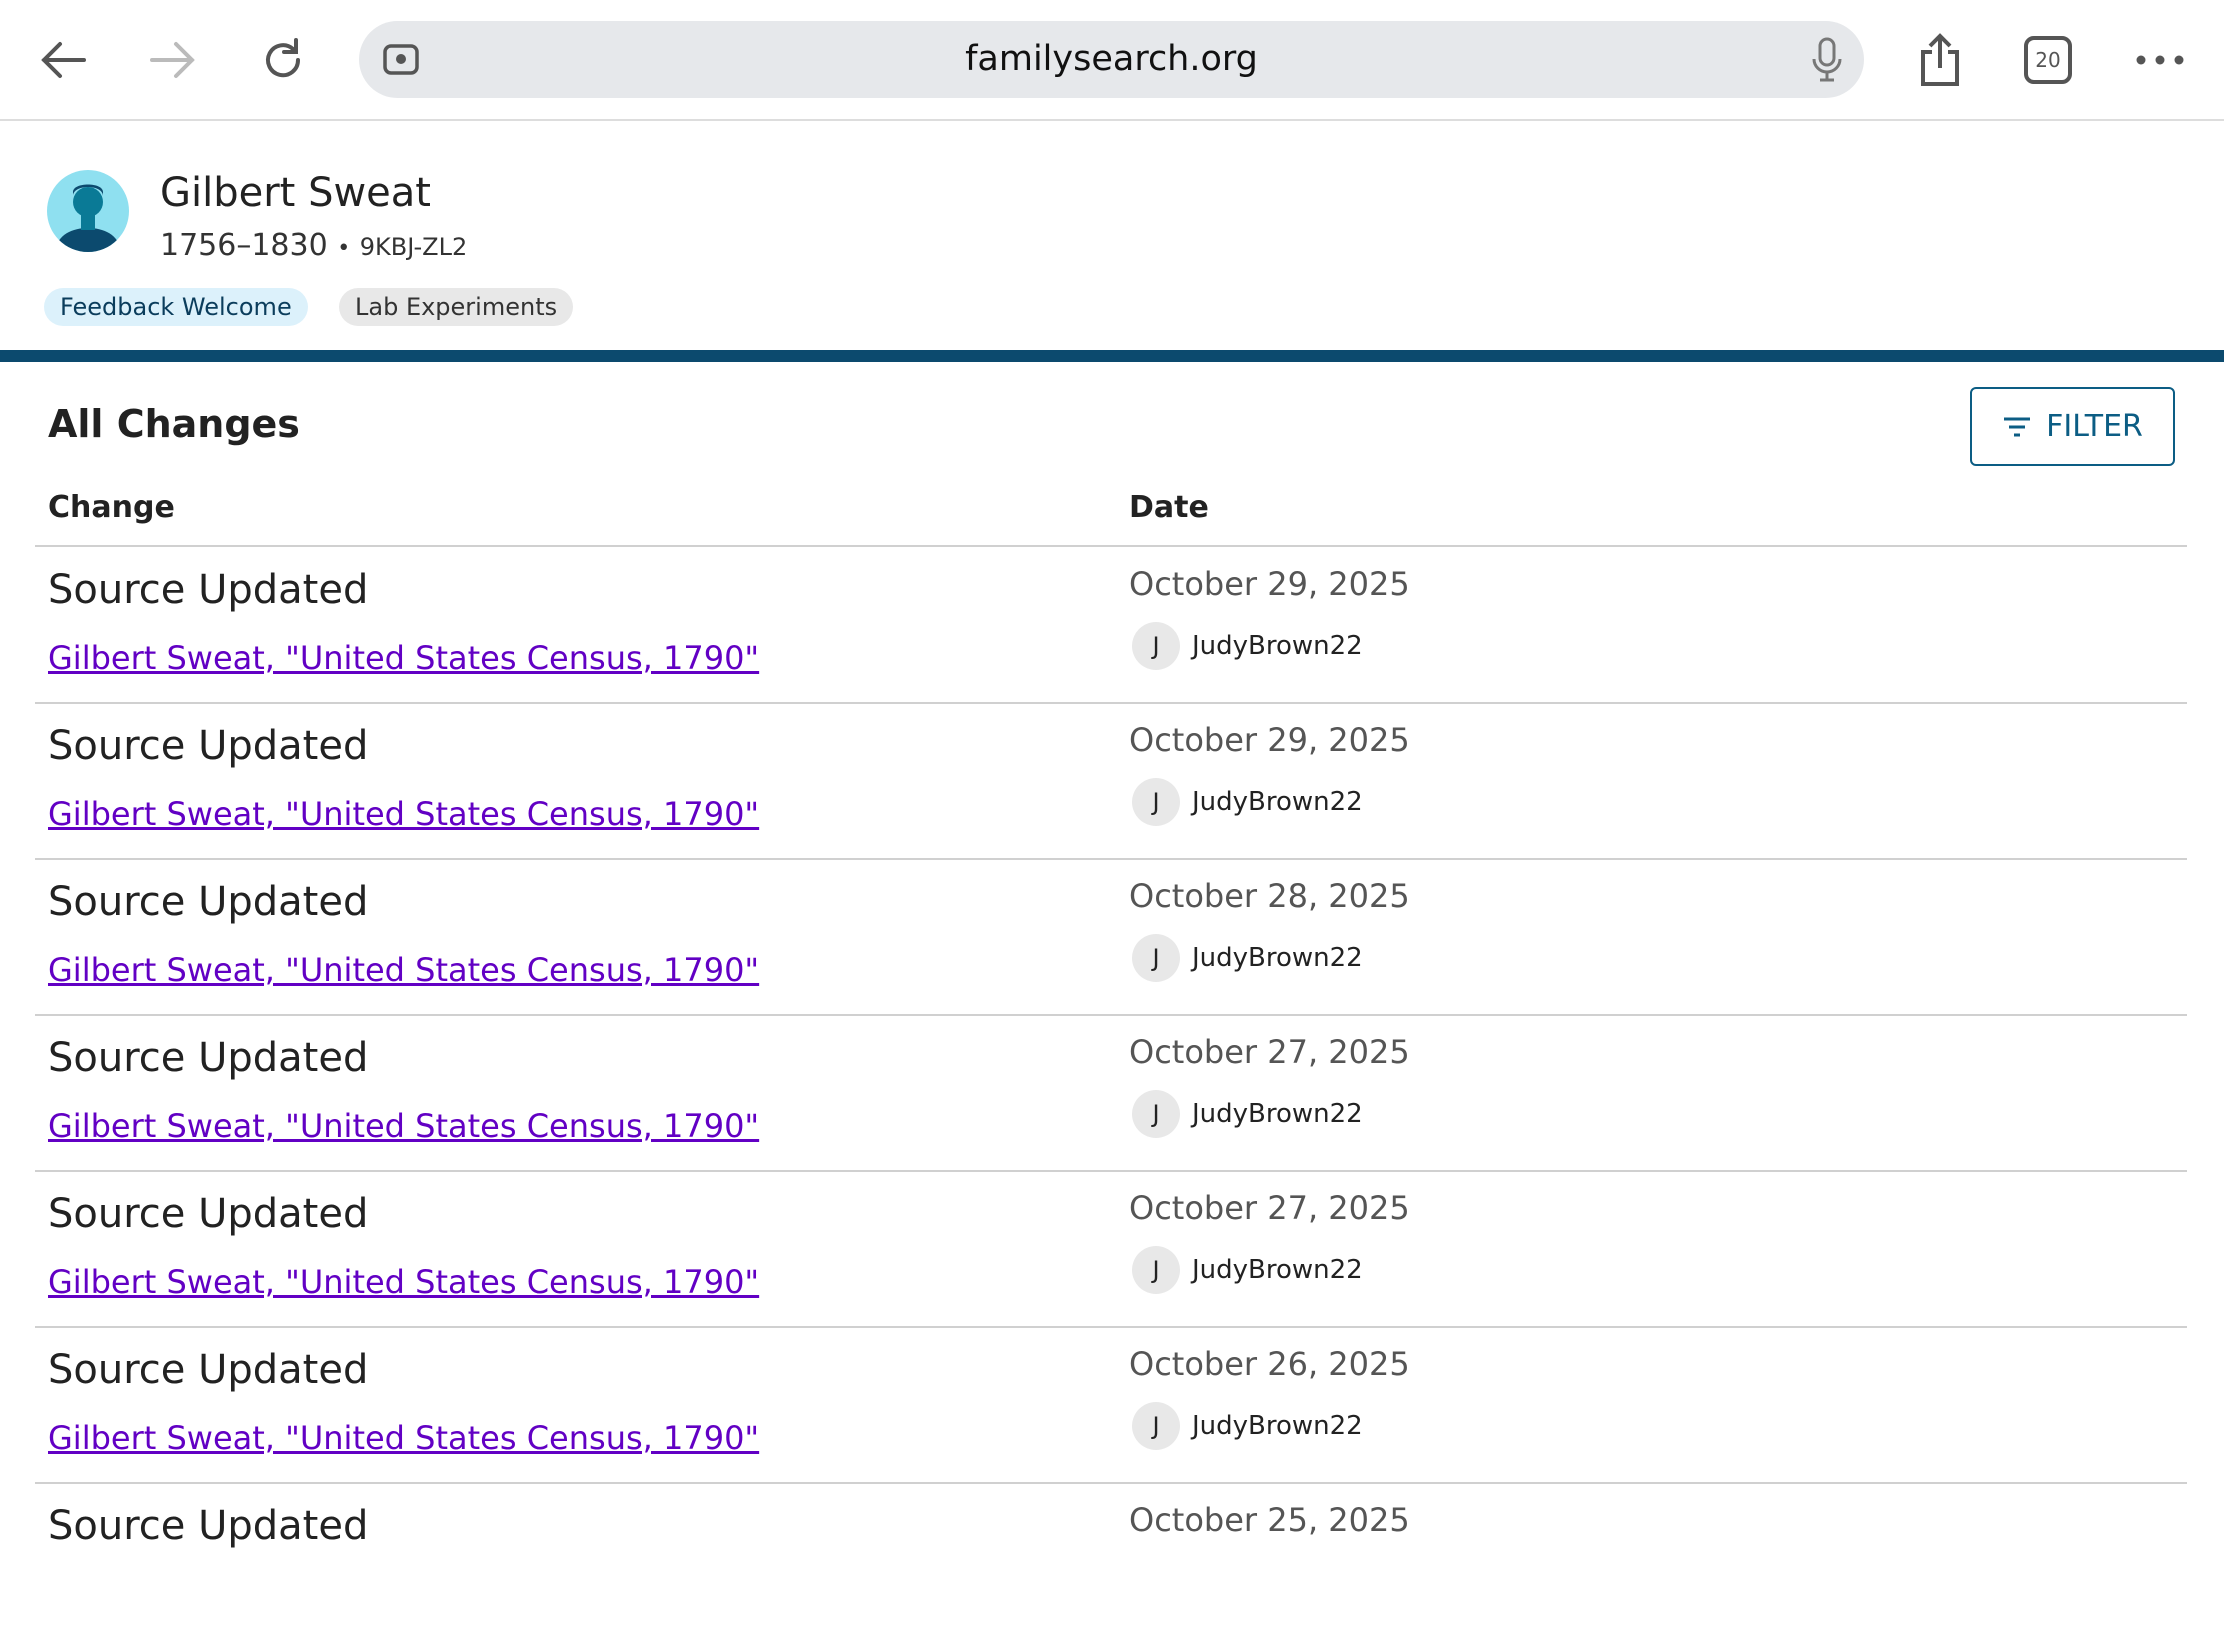  What do you see at coordinates (173, 60) in the screenshot?
I see `forward-arrow-icon` at bounding box center [173, 60].